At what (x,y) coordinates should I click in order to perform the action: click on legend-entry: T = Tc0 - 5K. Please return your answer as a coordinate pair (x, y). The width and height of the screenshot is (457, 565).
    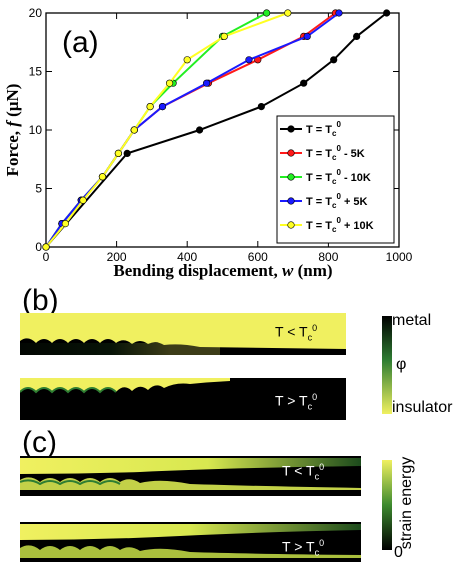
    Looking at the image, I should click on (322, 153).